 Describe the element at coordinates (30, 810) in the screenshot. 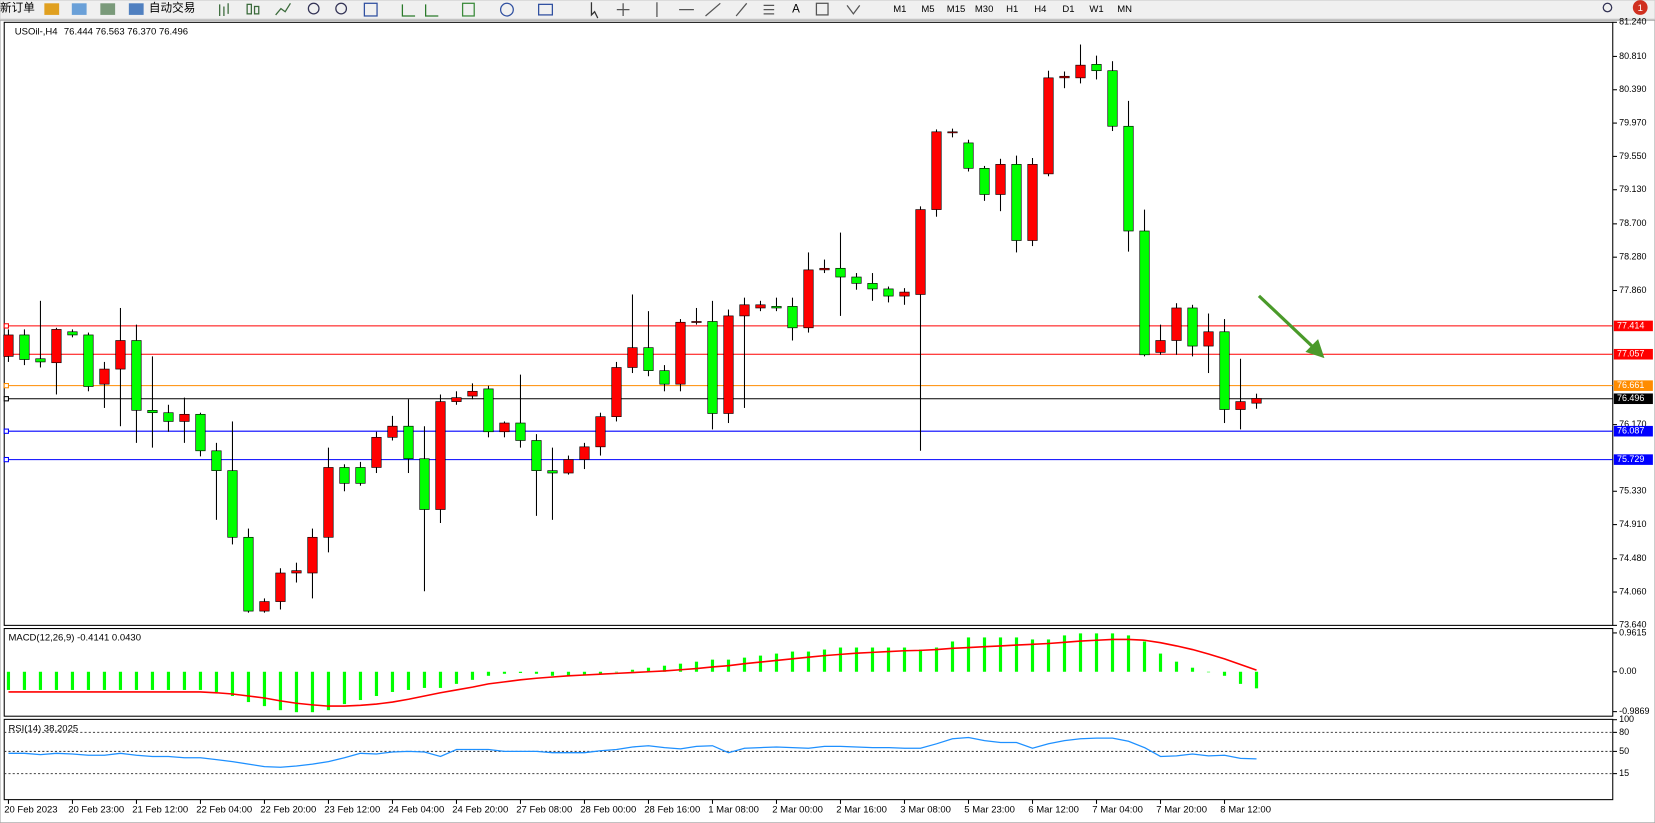

I see `x-tick-label: 20 Feb 2023` at that location.